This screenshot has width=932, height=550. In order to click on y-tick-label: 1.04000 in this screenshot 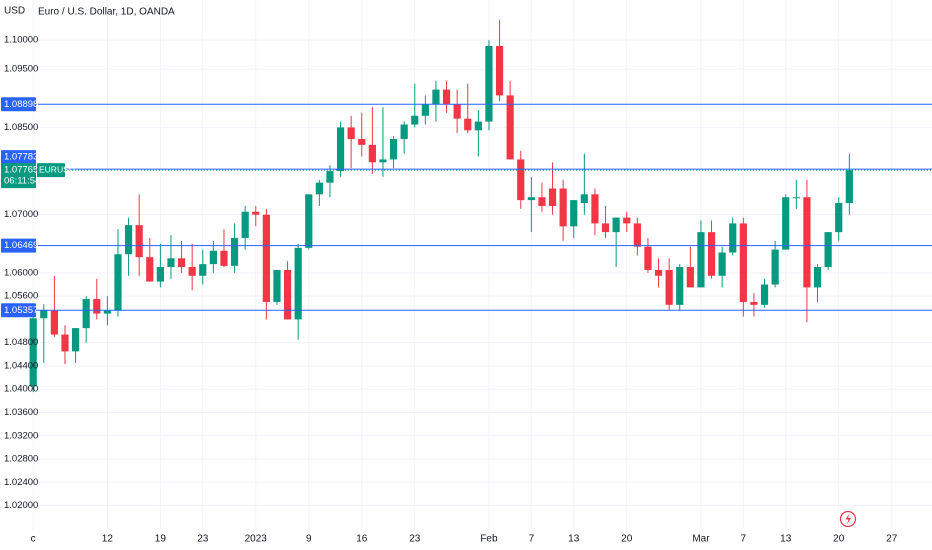, I will do `click(21, 389)`.